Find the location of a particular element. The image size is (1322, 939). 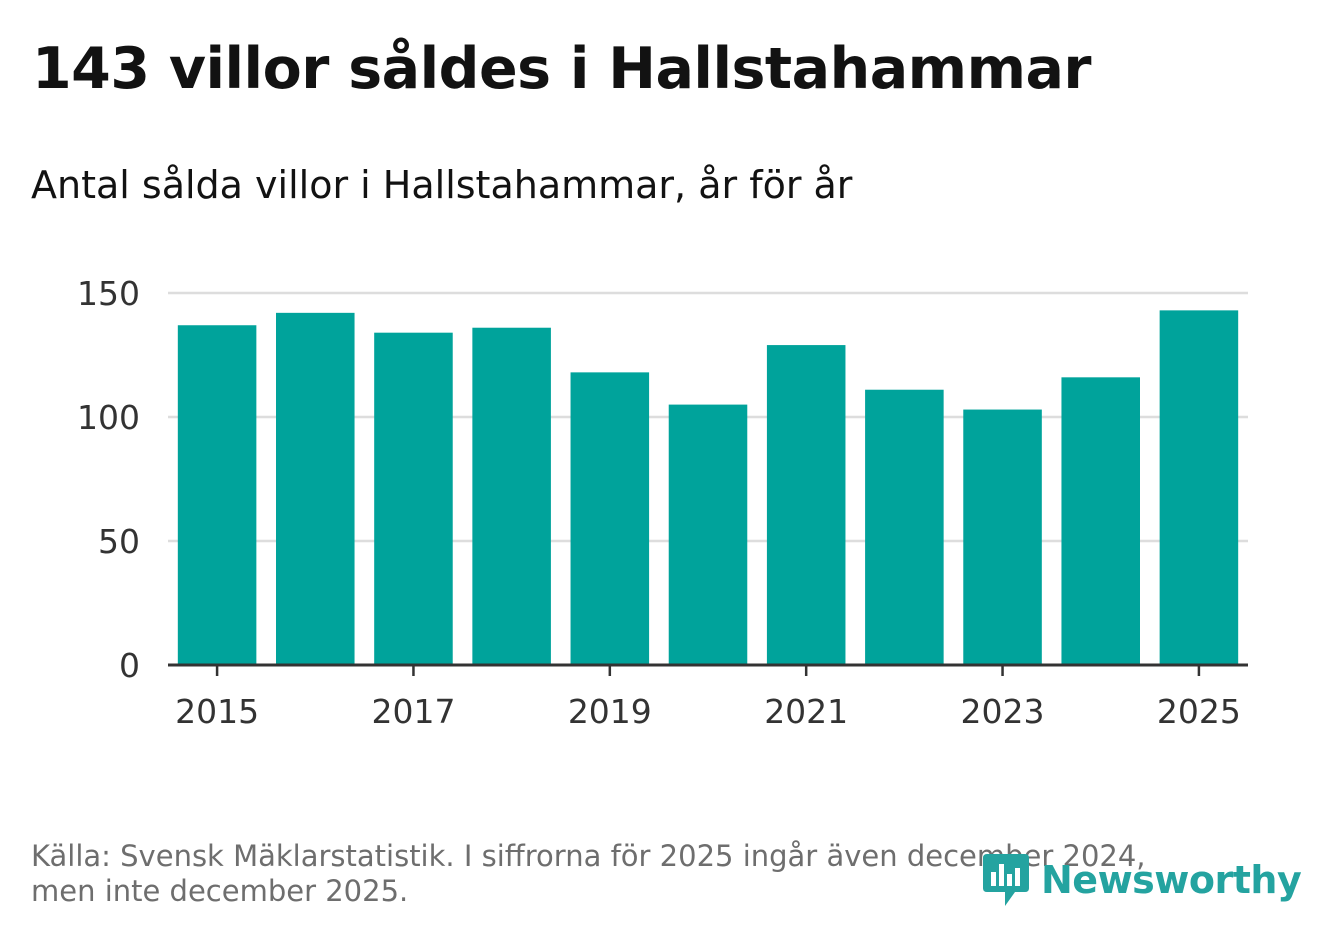

x-tick-label-2023: 2023 is located at coordinates (1003, 711).